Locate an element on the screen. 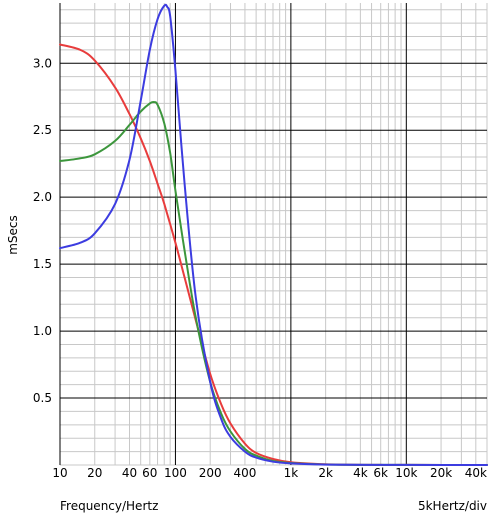  x-tick-label: 400 is located at coordinates (244, 473).